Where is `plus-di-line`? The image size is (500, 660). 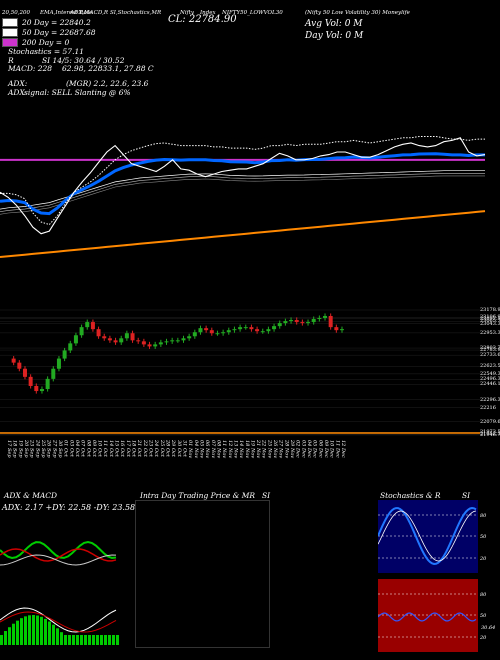
plus-di-line is located at coordinates (58, 550).